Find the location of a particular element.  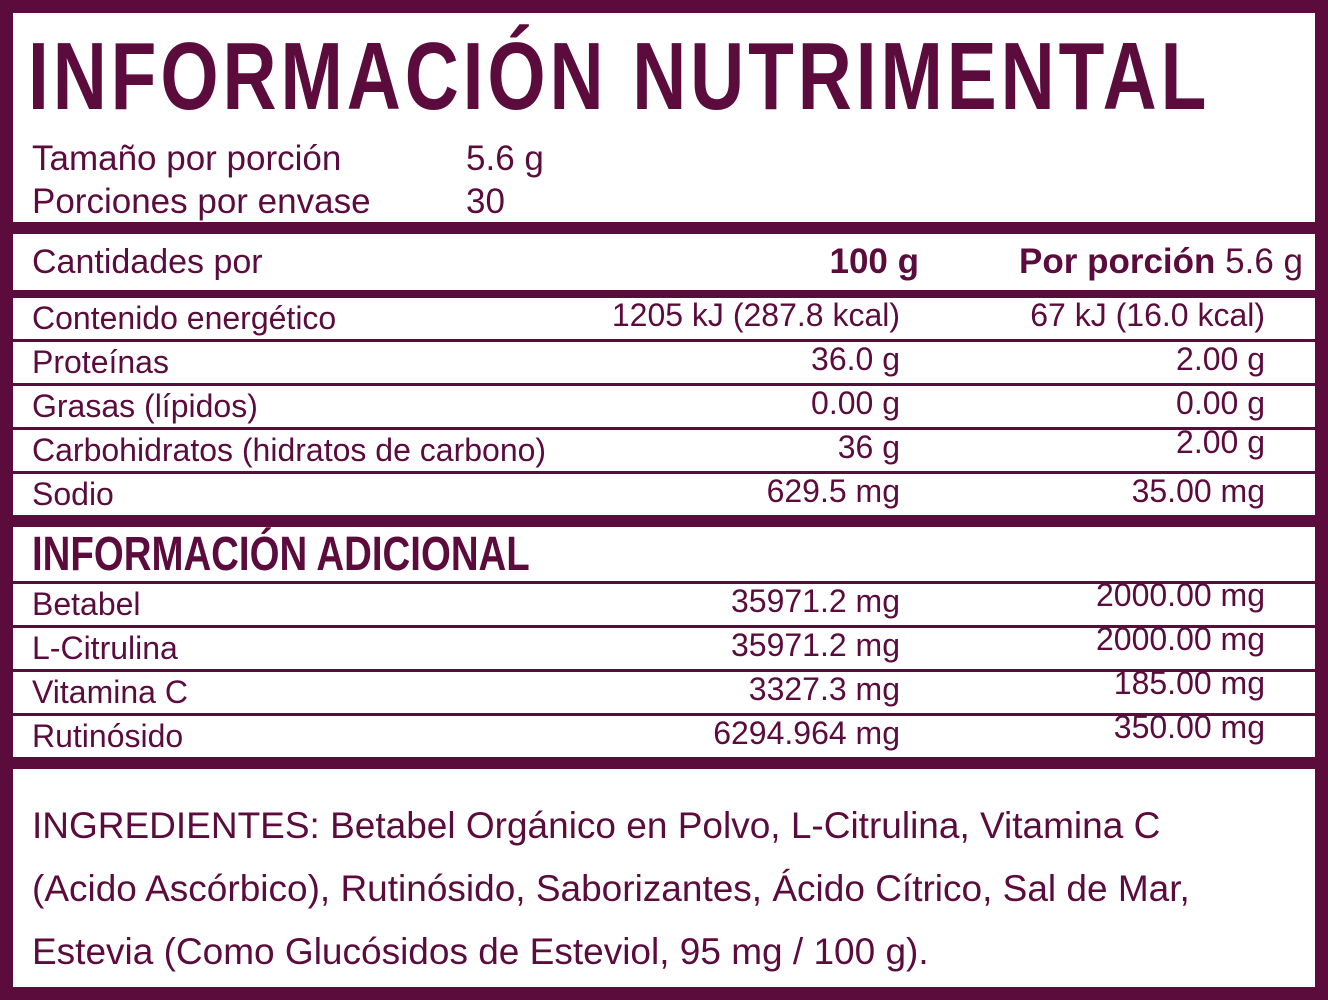

servings-per-container-value: 30 is located at coordinates (485, 201).